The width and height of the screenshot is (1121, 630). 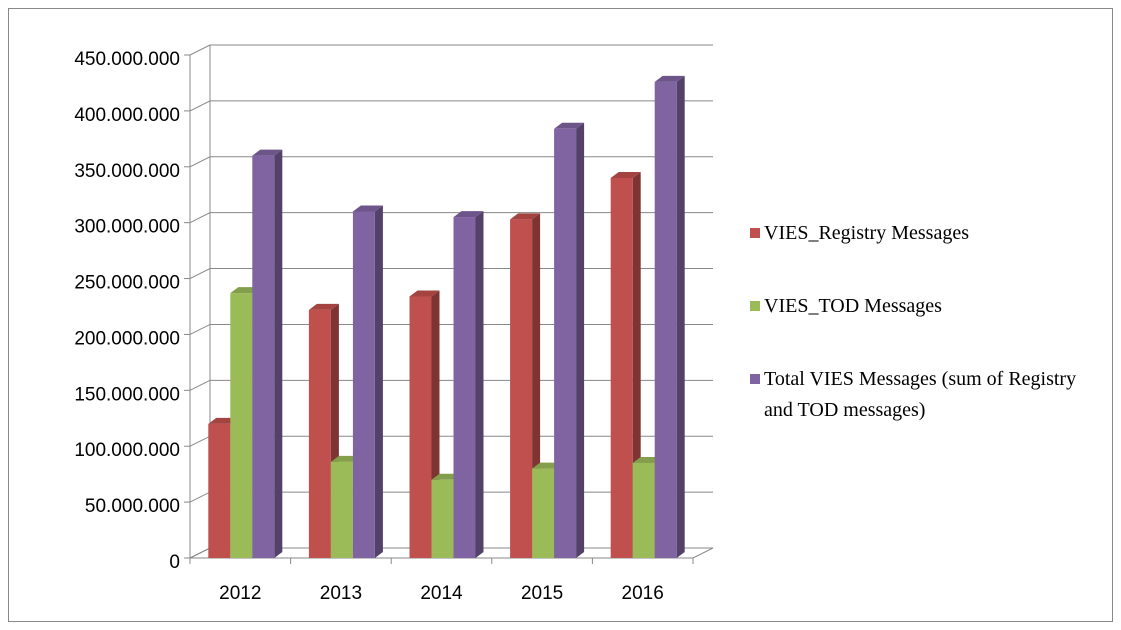 What do you see at coordinates (174, 562) in the screenshot?
I see `y-tick-label: 0` at bounding box center [174, 562].